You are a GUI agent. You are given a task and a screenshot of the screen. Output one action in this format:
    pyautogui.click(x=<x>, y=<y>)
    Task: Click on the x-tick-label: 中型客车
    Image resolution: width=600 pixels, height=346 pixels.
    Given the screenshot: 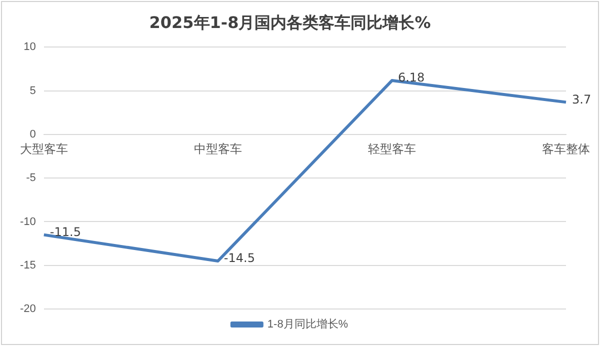 What is the action you would take?
    pyautogui.click(x=218, y=149)
    